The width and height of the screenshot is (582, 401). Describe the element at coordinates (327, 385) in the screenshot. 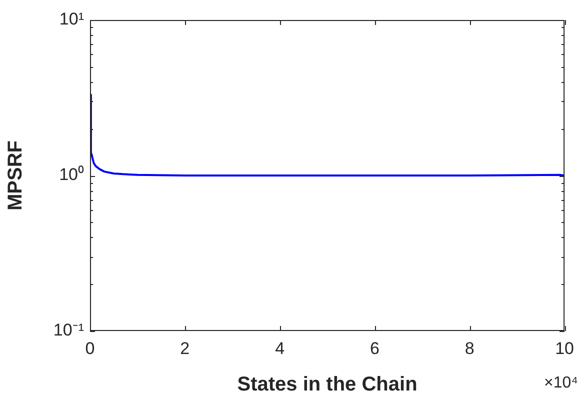

I see `x-axis-title: States in the Chain` at that location.